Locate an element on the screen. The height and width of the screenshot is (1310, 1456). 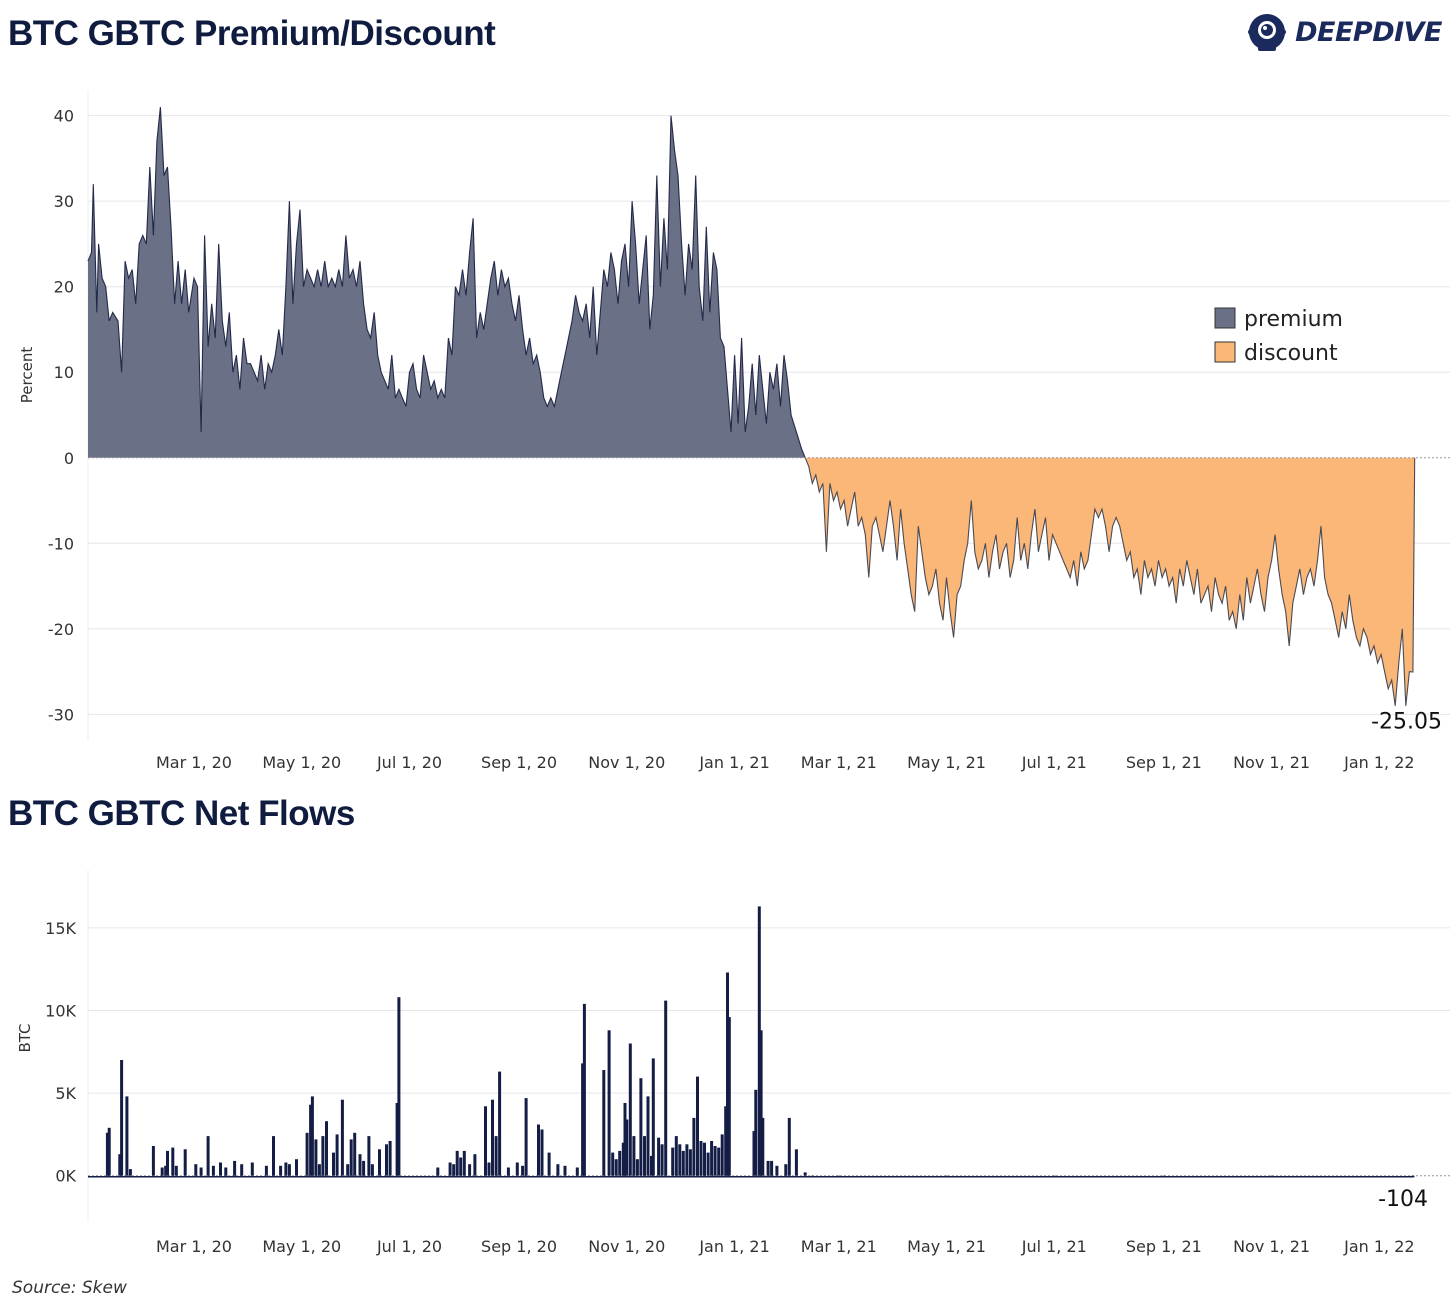
source-note: Source: Skew is located at coordinates (69, 1288).